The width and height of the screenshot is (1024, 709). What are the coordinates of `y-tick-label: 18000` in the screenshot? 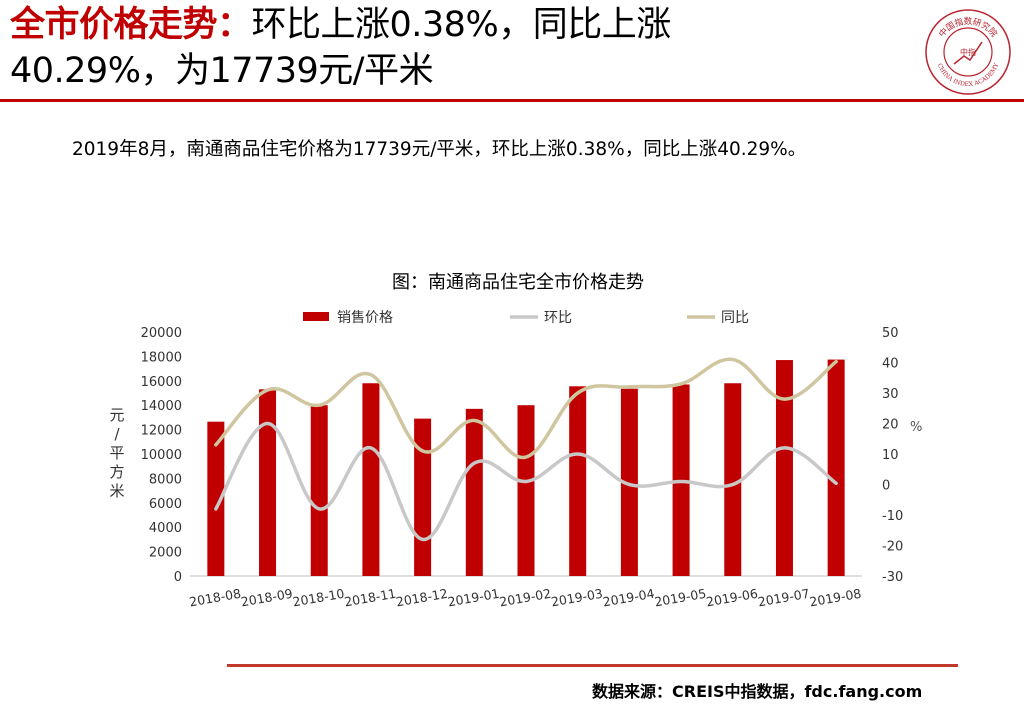 It's located at (161, 357).